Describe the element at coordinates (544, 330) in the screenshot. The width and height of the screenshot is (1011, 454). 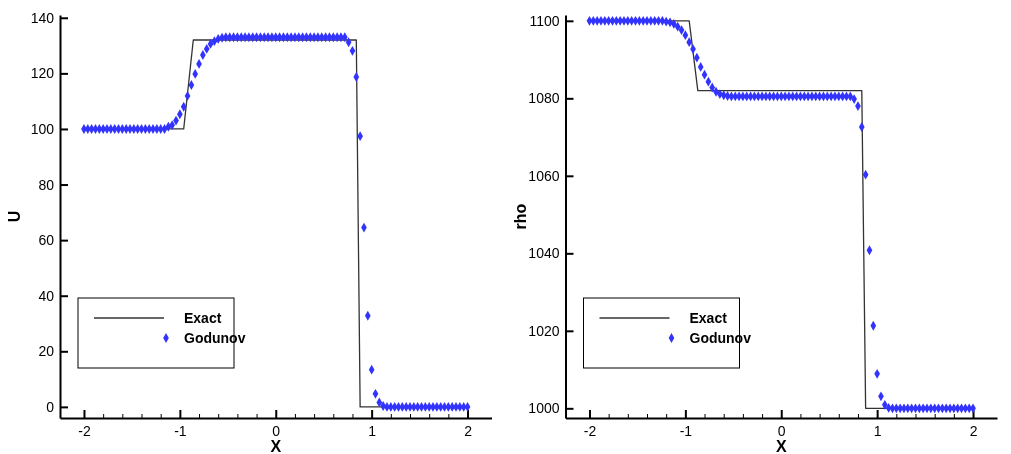
I see `y-tick-label: 1020` at that location.